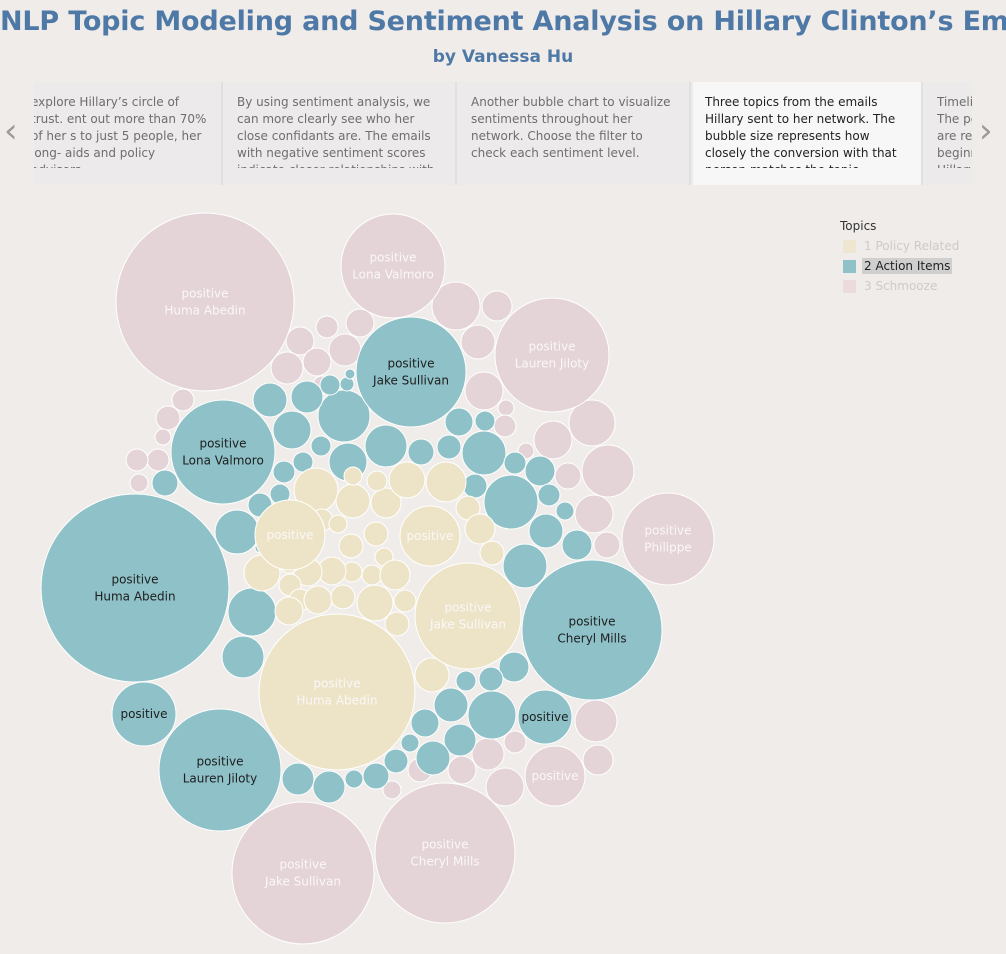  I want to click on legend-item-policy-related: 1 Policy Related, so click(900, 246).